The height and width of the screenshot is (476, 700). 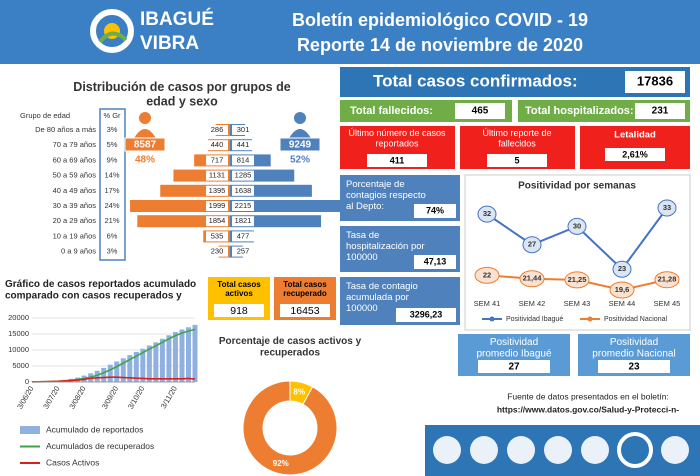 I want to click on y-tick-label: 0, so click(x=27, y=381).